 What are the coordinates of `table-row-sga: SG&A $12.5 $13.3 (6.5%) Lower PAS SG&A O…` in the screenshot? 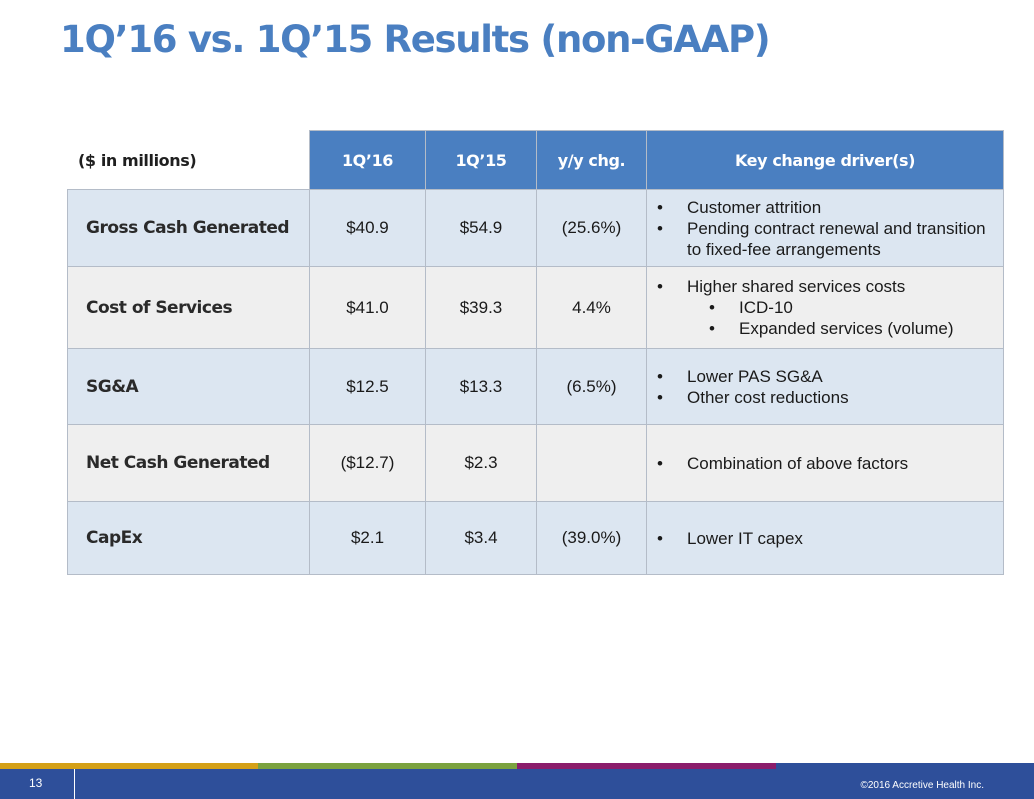 It's located at (535, 386).